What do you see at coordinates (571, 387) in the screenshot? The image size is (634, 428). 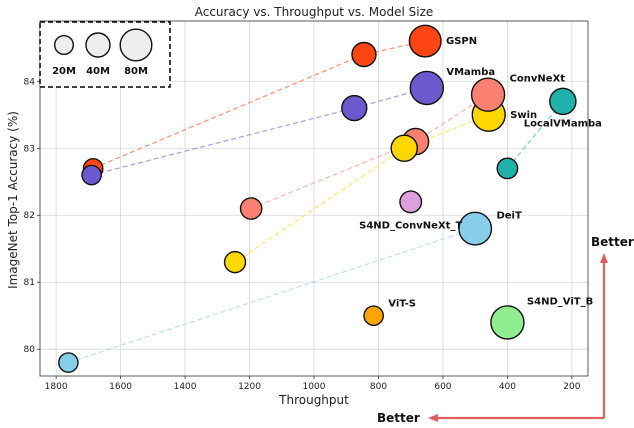 I see `x-tick-label: 200` at bounding box center [571, 387].